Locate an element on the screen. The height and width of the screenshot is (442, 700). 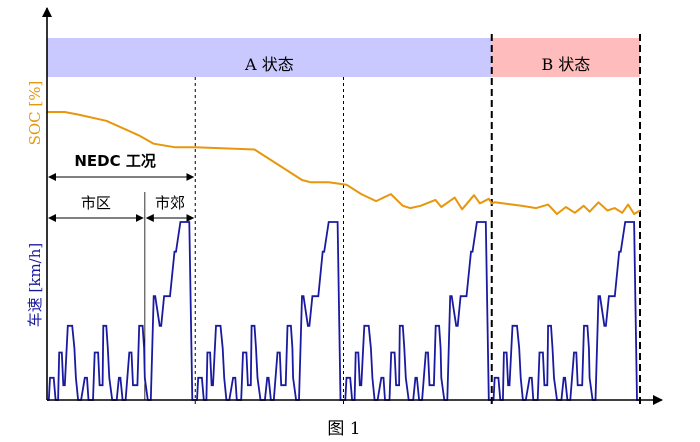
figure-caption: 图 1 is located at coordinates (343, 429).